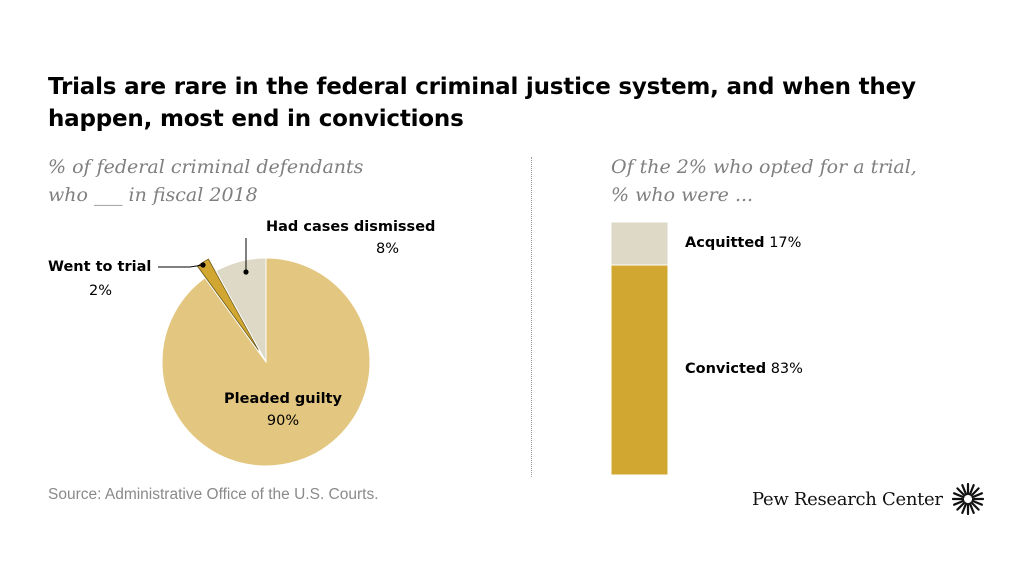 The height and width of the screenshot is (576, 1024). I want to click on bar-subtitle-line-1: Of the 2% who opted for a trial,, so click(764, 167).